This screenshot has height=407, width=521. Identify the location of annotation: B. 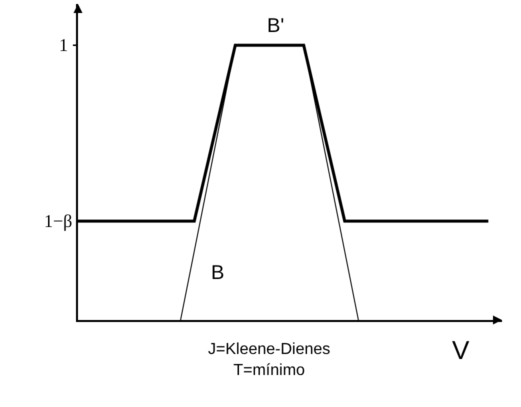
(217, 273).